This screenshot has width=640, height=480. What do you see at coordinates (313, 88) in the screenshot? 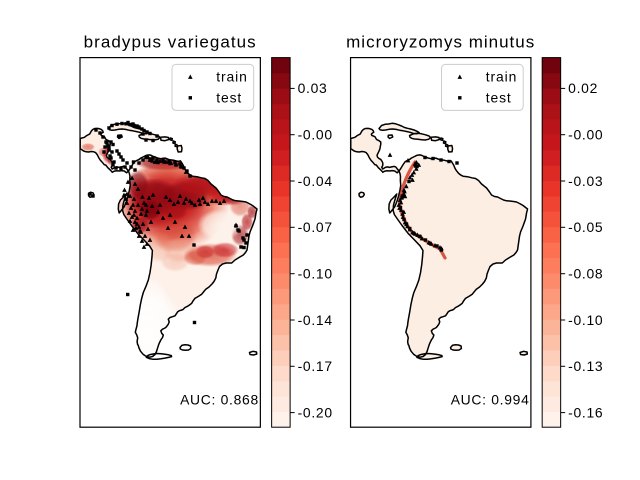
I see `svg-text: 0.03` at bounding box center [313, 88].